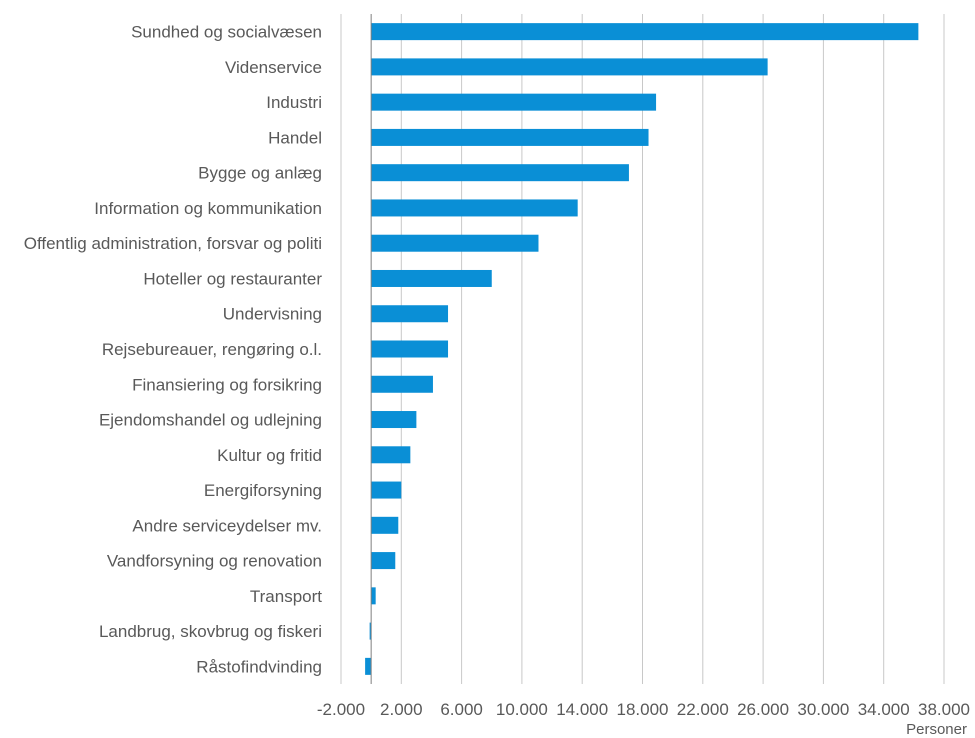  Describe the element at coordinates (263, 490) in the screenshot. I see `category-label: Energiforsyning` at that location.